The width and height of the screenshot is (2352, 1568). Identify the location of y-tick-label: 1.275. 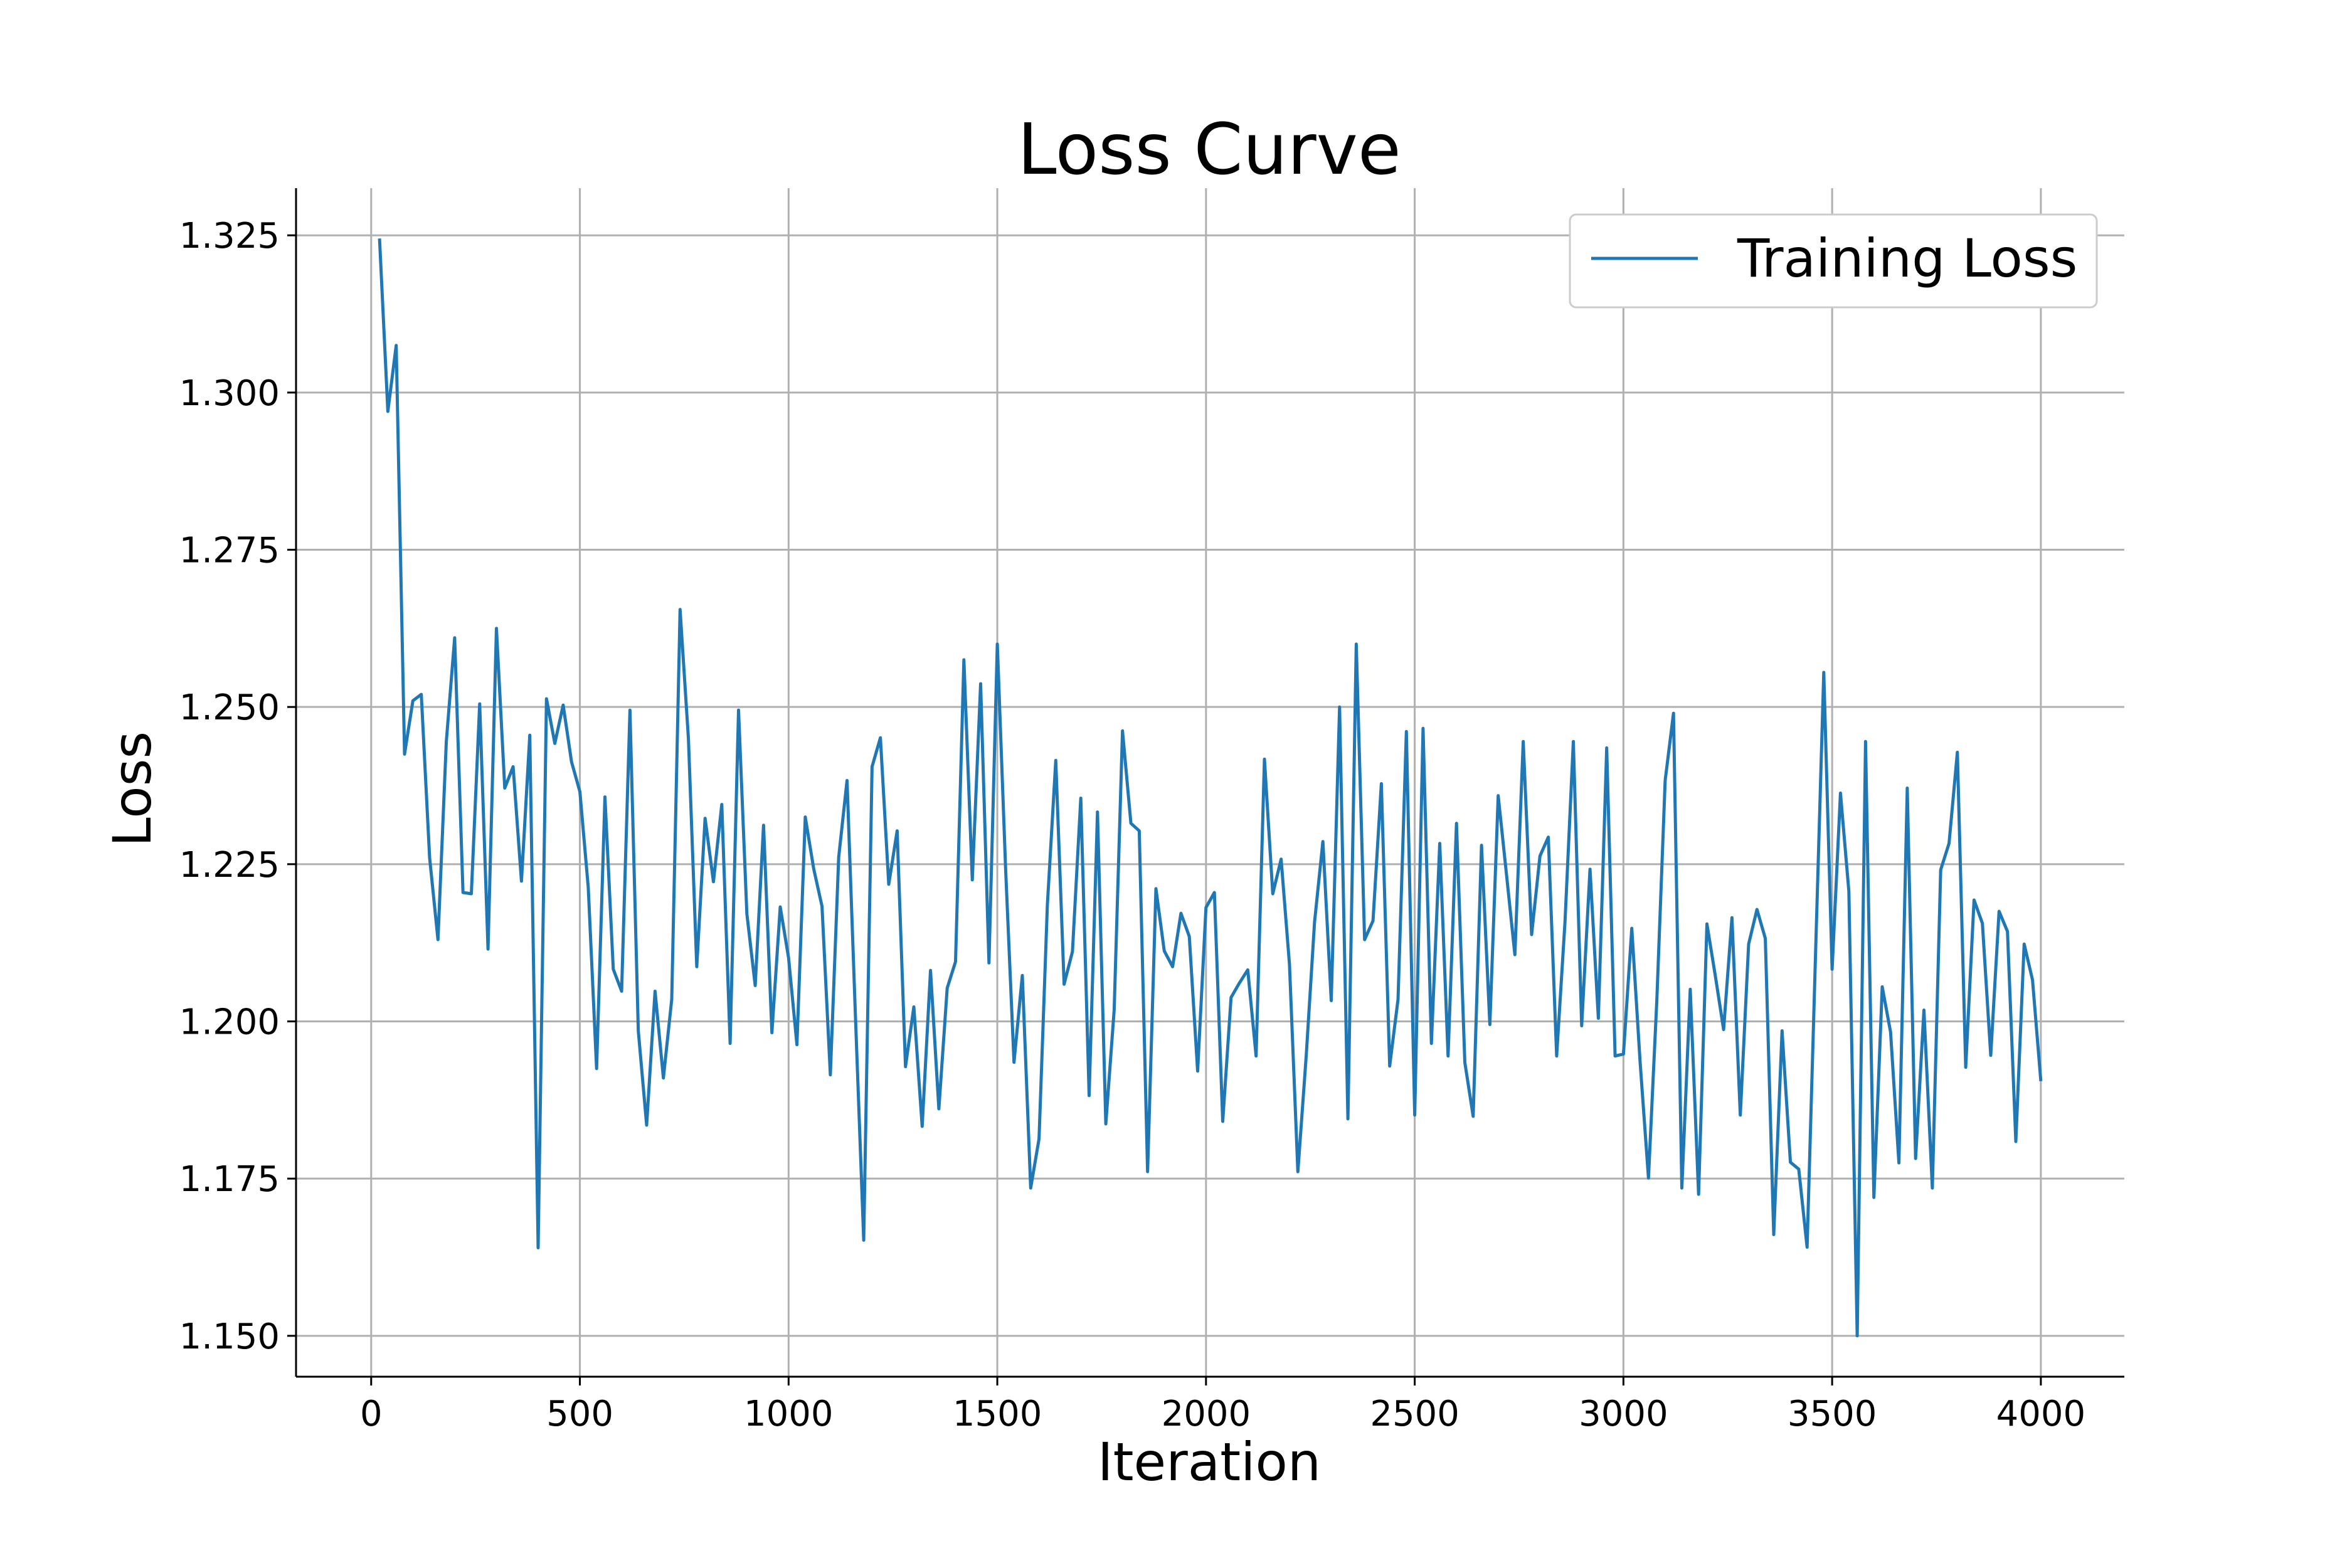
(229, 551).